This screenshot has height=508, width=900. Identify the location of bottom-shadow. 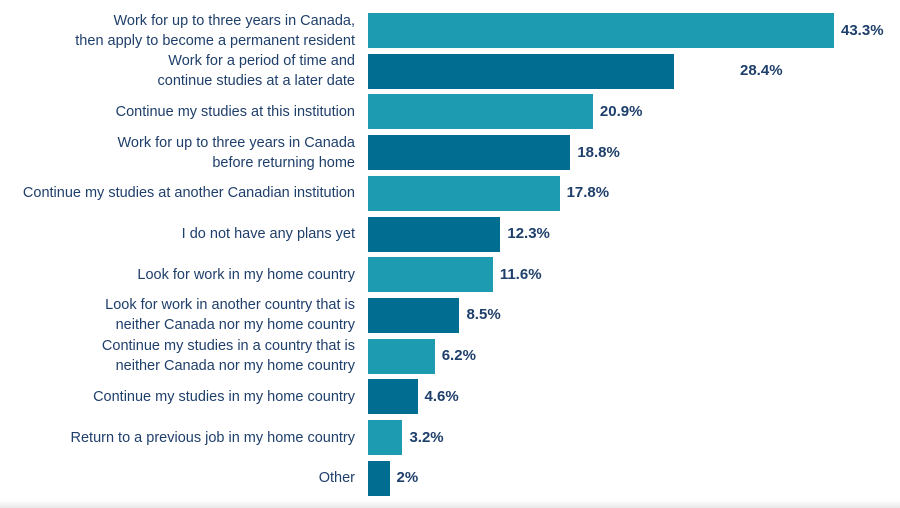
(450, 504).